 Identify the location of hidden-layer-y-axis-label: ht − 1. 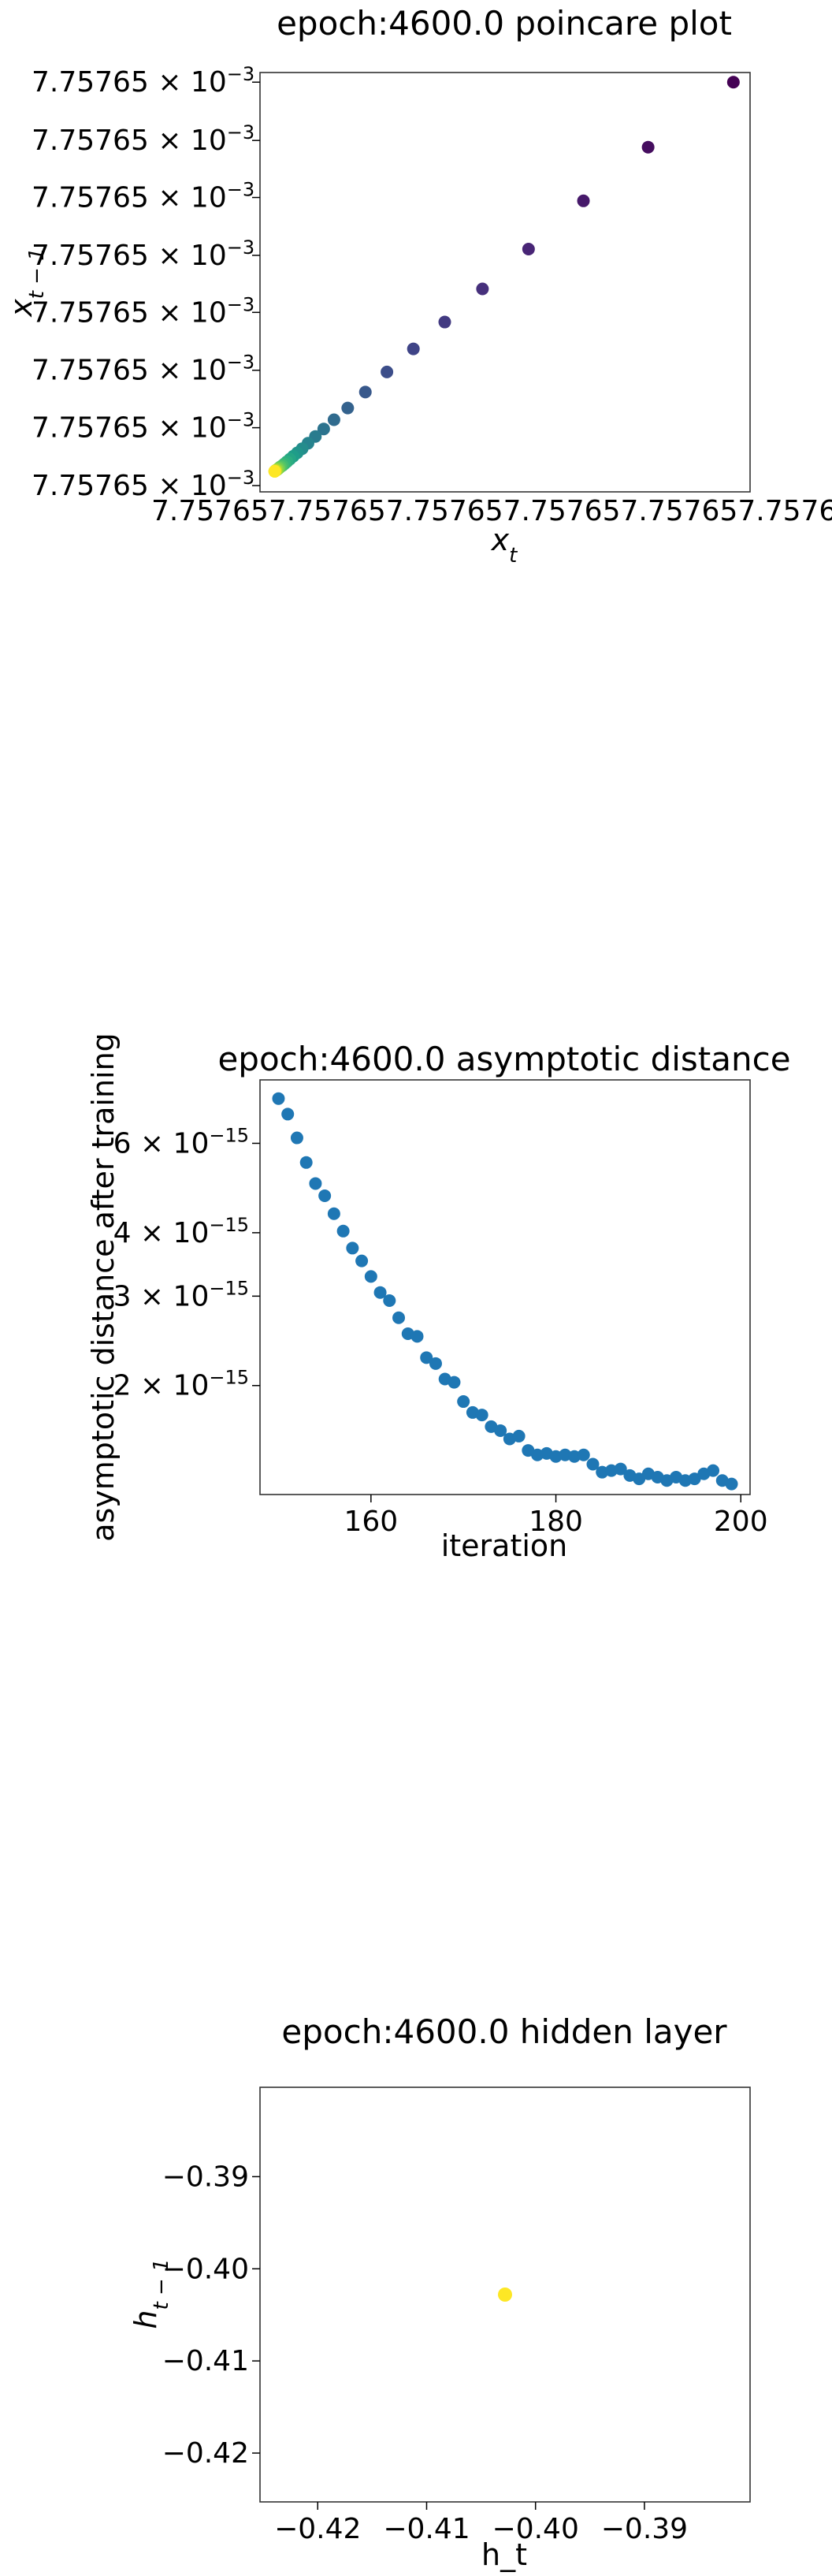
(150, 2293).